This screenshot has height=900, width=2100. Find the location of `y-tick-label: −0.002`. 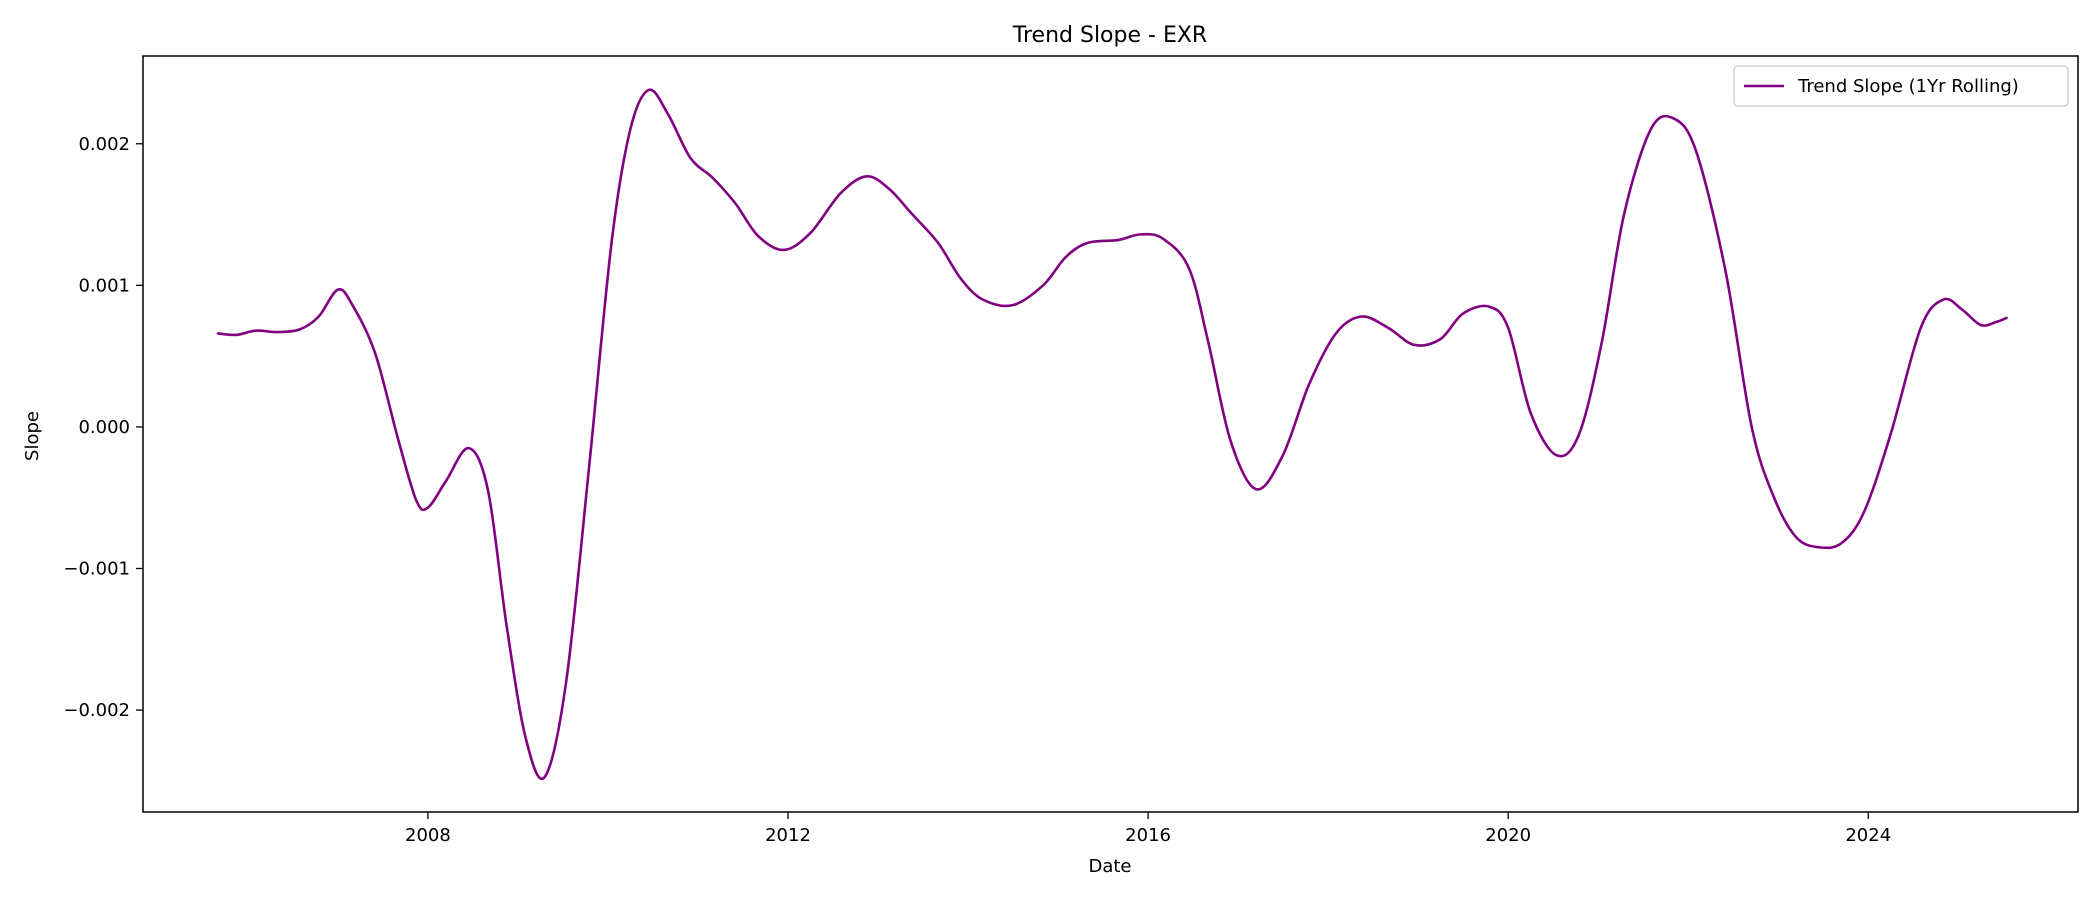

y-tick-label: −0.002 is located at coordinates (96, 710).